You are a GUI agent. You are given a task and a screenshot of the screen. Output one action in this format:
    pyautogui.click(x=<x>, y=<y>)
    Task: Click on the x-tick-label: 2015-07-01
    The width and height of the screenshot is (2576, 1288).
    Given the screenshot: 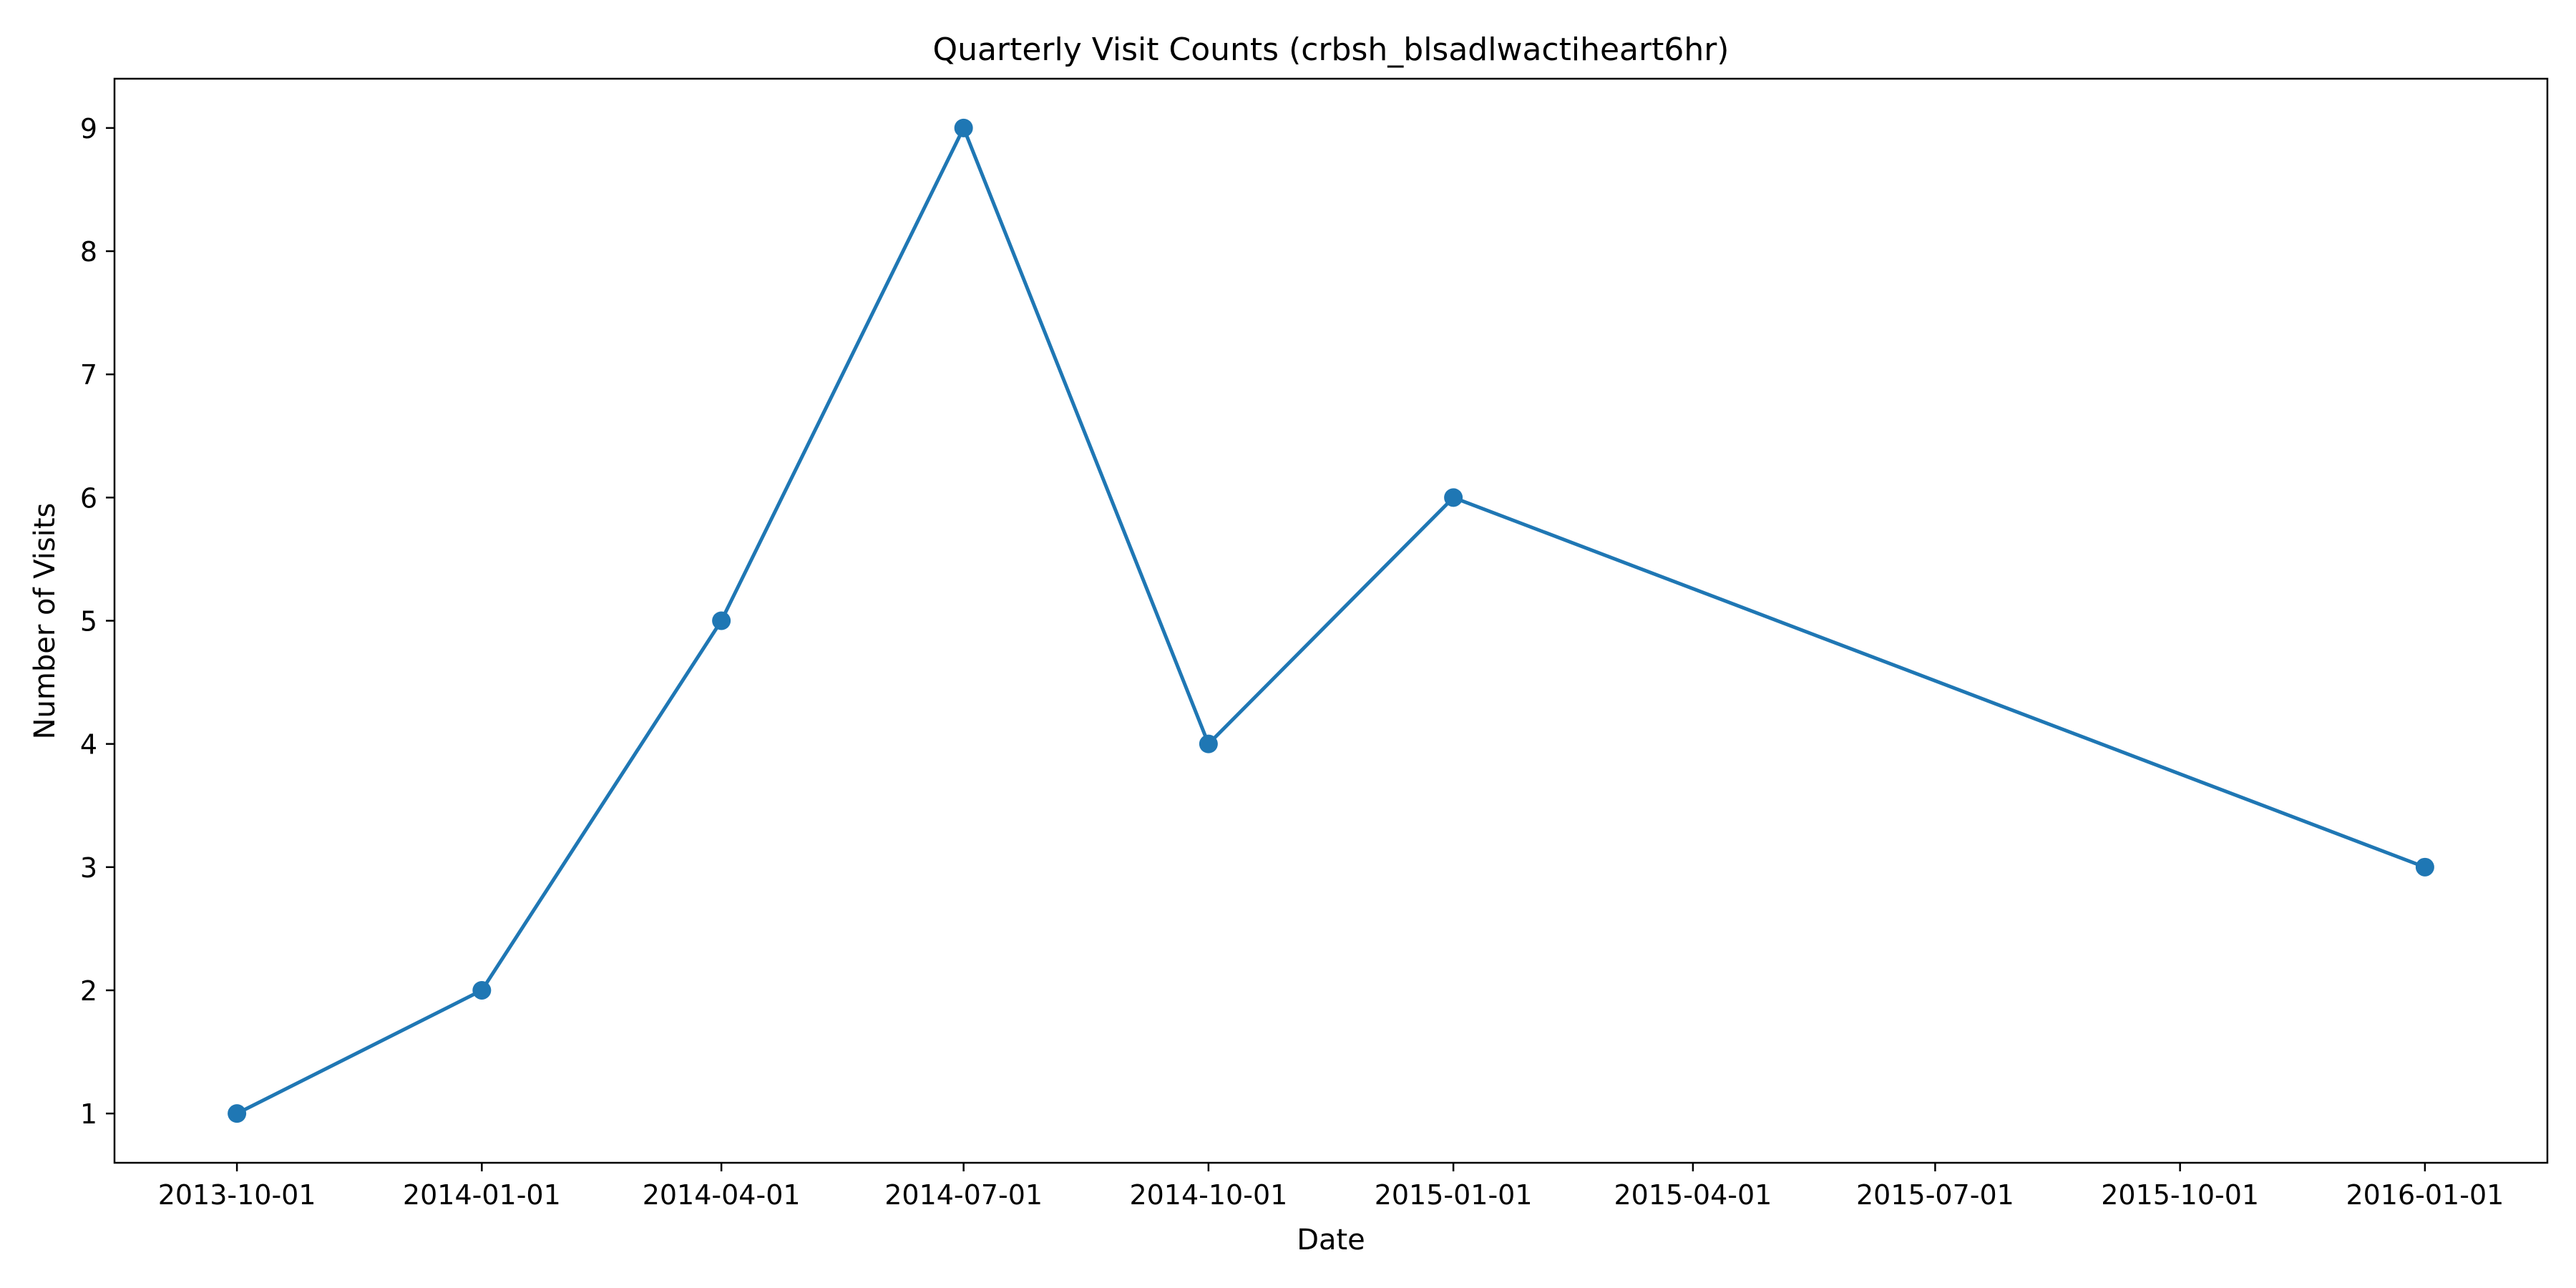 What is the action you would take?
    pyautogui.click(x=1935, y=1195)
    